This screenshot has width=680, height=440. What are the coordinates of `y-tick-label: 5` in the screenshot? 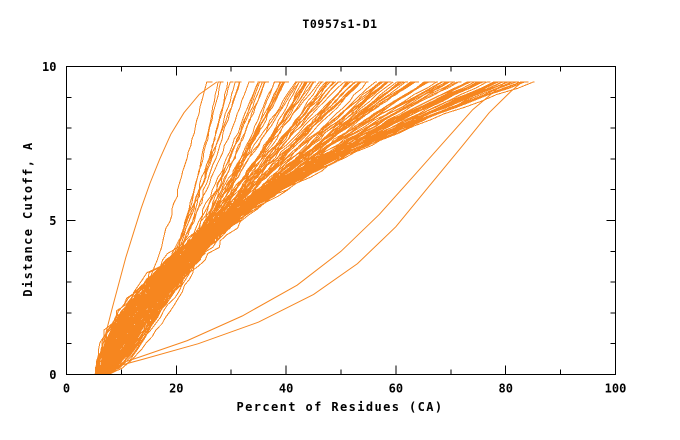 It's located at (52, 221).